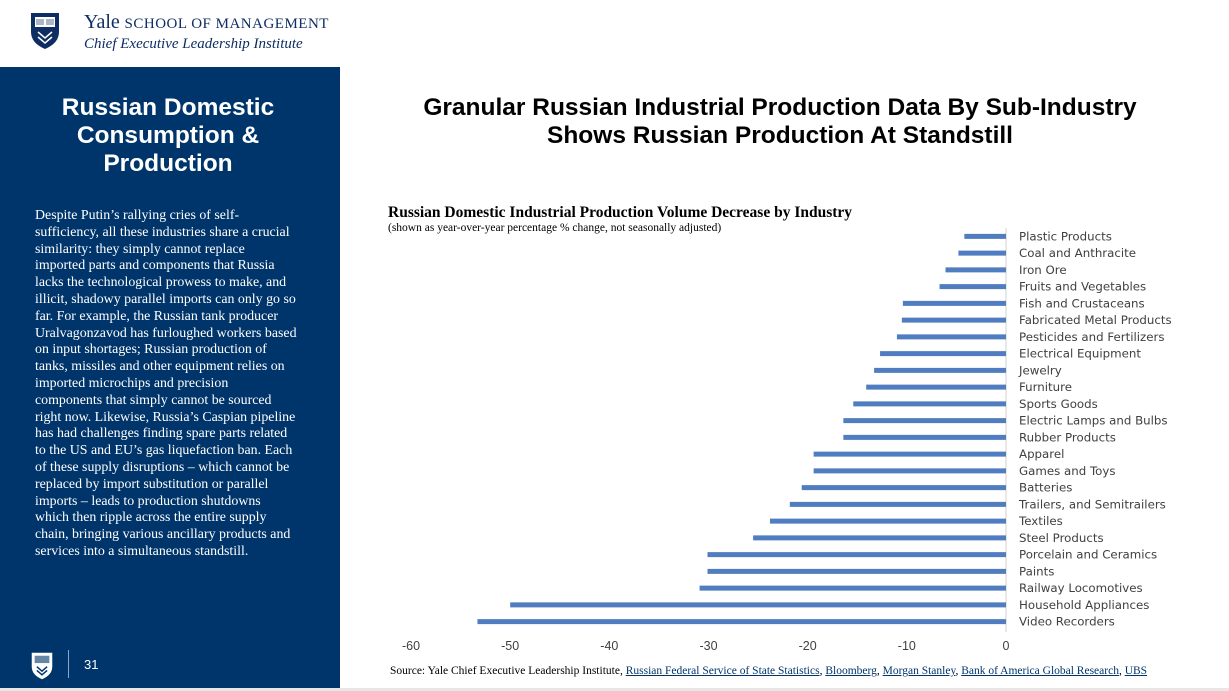  Describe the element at coordinates (1077, 253) in the screenshot. I see `category-label: Coal and Anthracite` at that location.